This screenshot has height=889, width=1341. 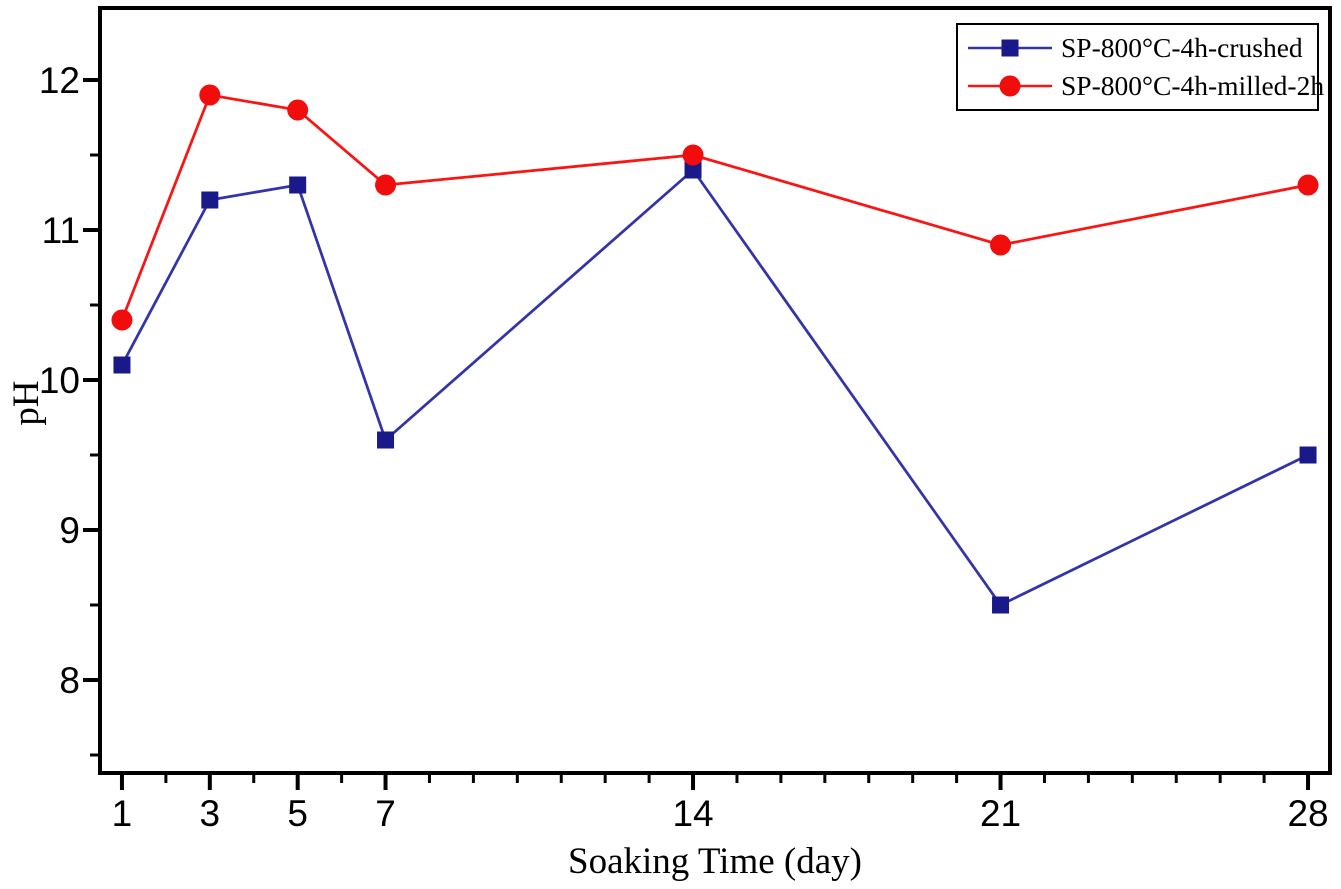 I want to click on legend-label-crushed: SP-800°C-4h-crushed, so click(x=1182, y=48).